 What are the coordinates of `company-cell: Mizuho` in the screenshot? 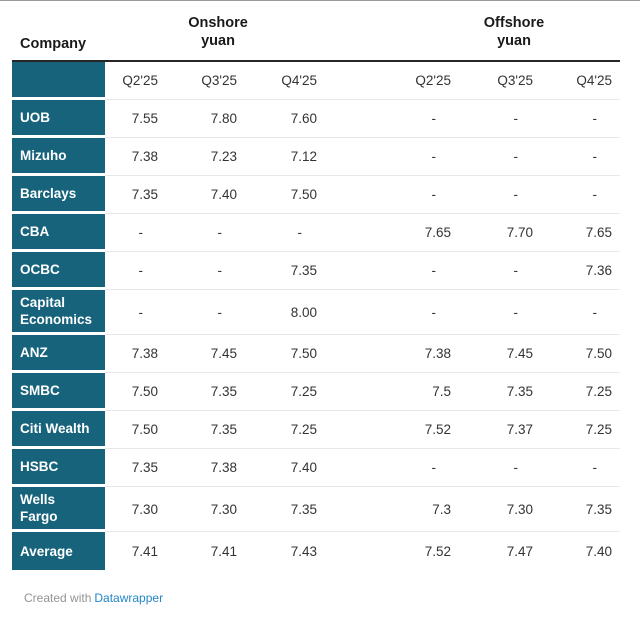 It's located at (58, 157).